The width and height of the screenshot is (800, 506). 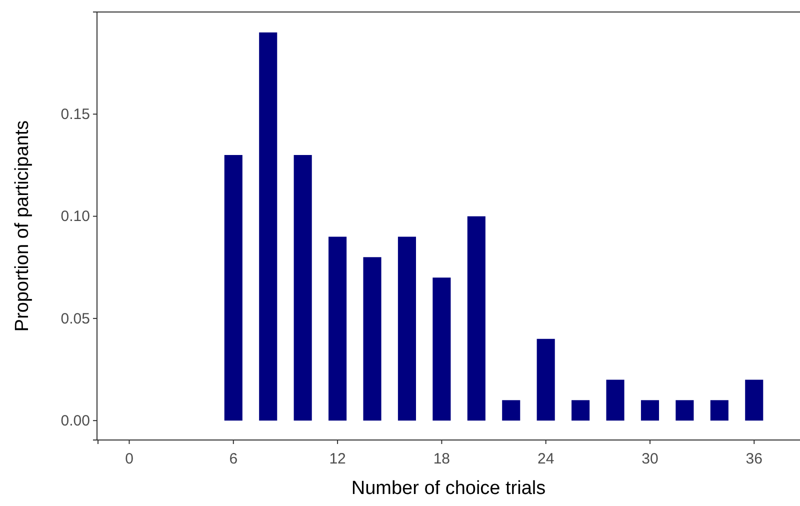 What do you see at coordinates (233, 459) in the screenshot?
I see `x-tick-label: 6` at bounding box center [233, 459].